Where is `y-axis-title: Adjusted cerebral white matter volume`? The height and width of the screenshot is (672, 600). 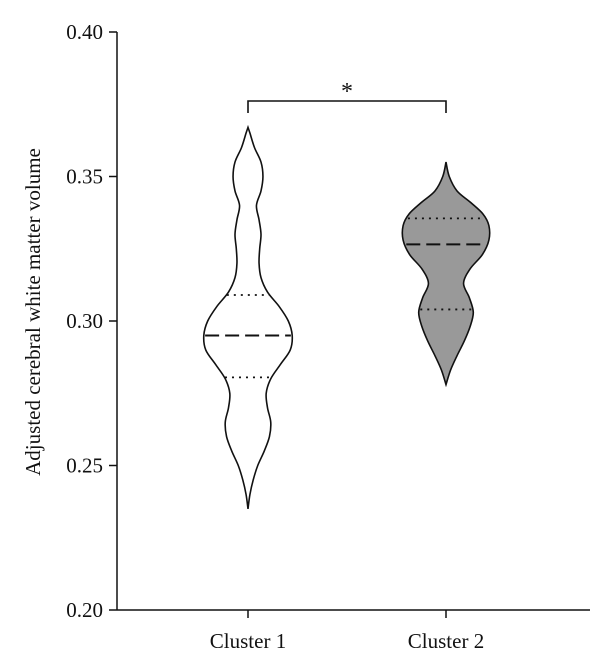 y-axis-title: Adjusted cerebral white matter volume is located at coordinates (33, 312).